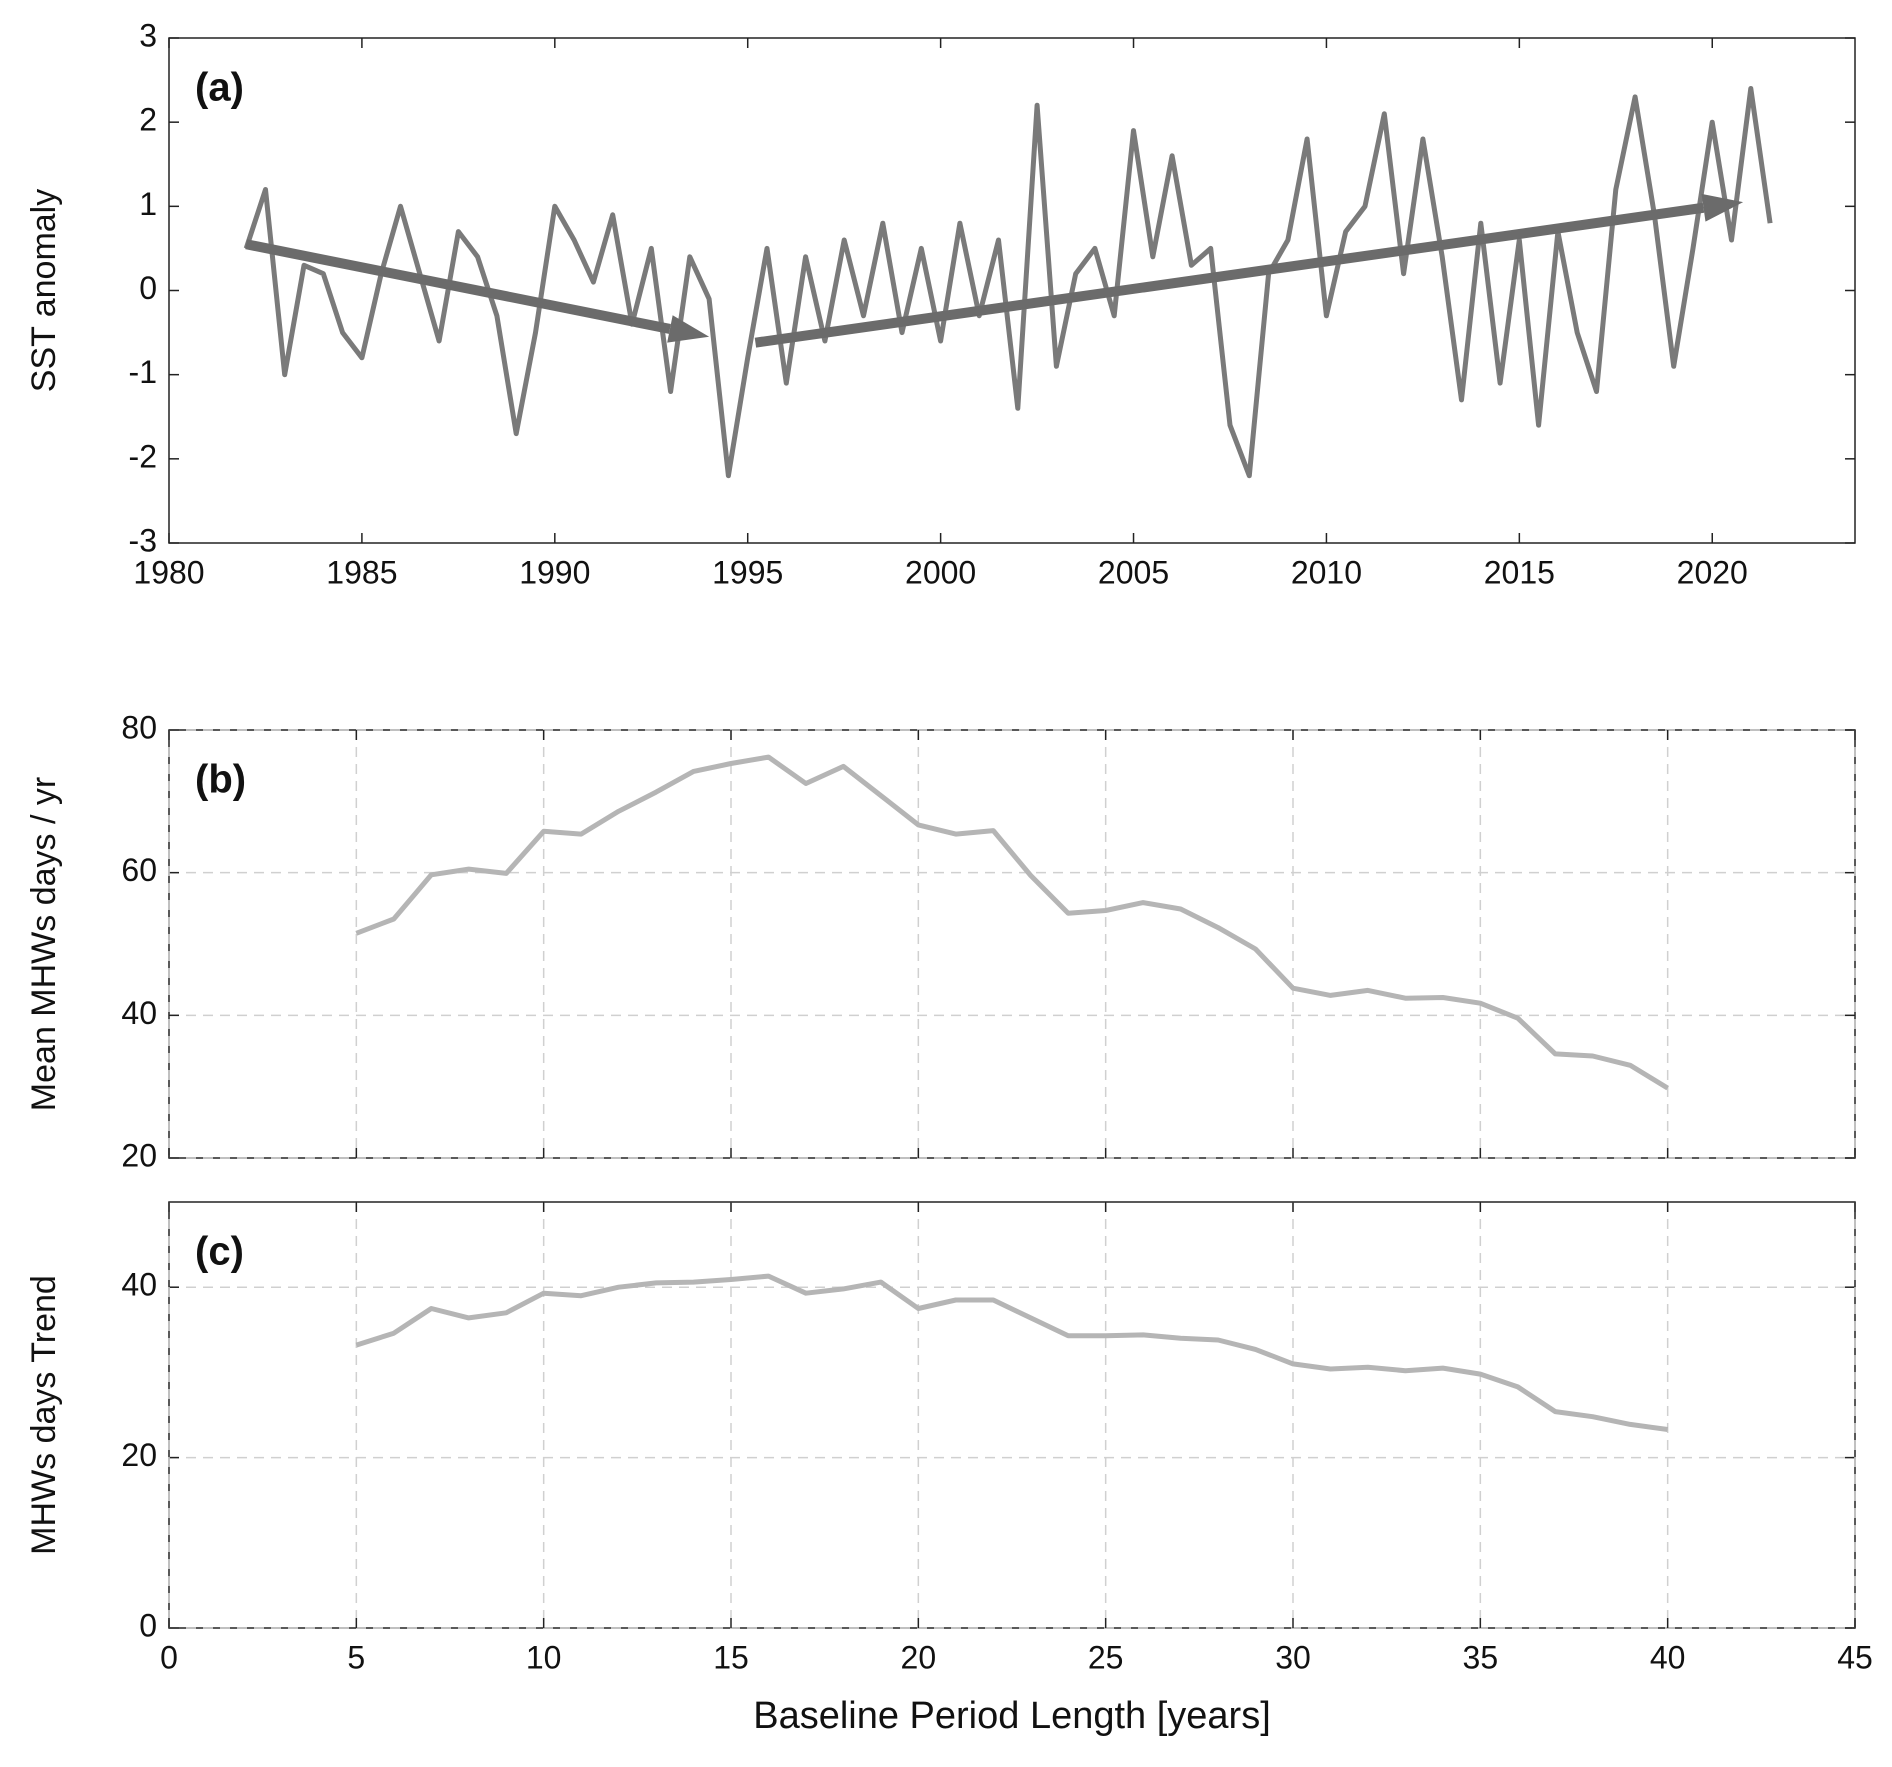 The height and width of the screenshot is (1767, 1892). I want to click on y-tick-label: 3, so click(148, 35).